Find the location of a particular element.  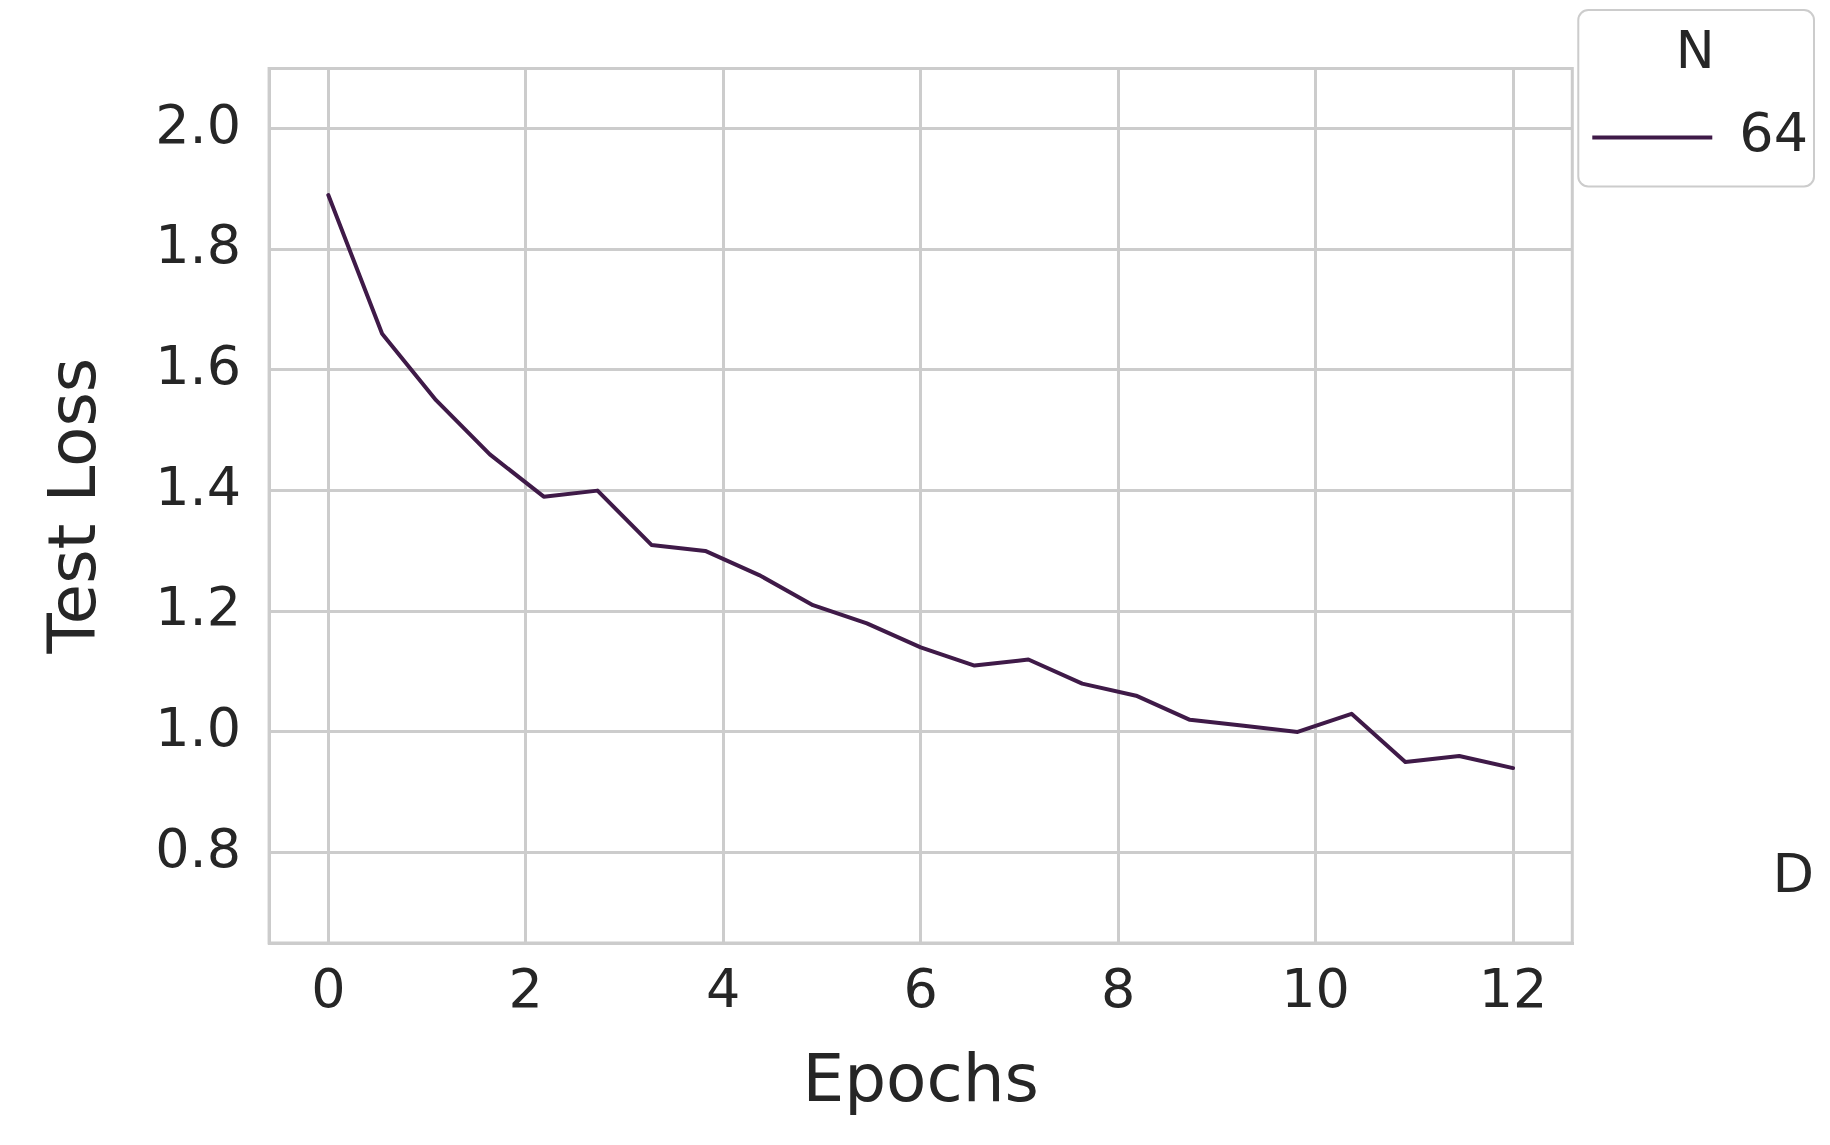

y-tick-label: 2.0 is located at coordinates (198, 124).